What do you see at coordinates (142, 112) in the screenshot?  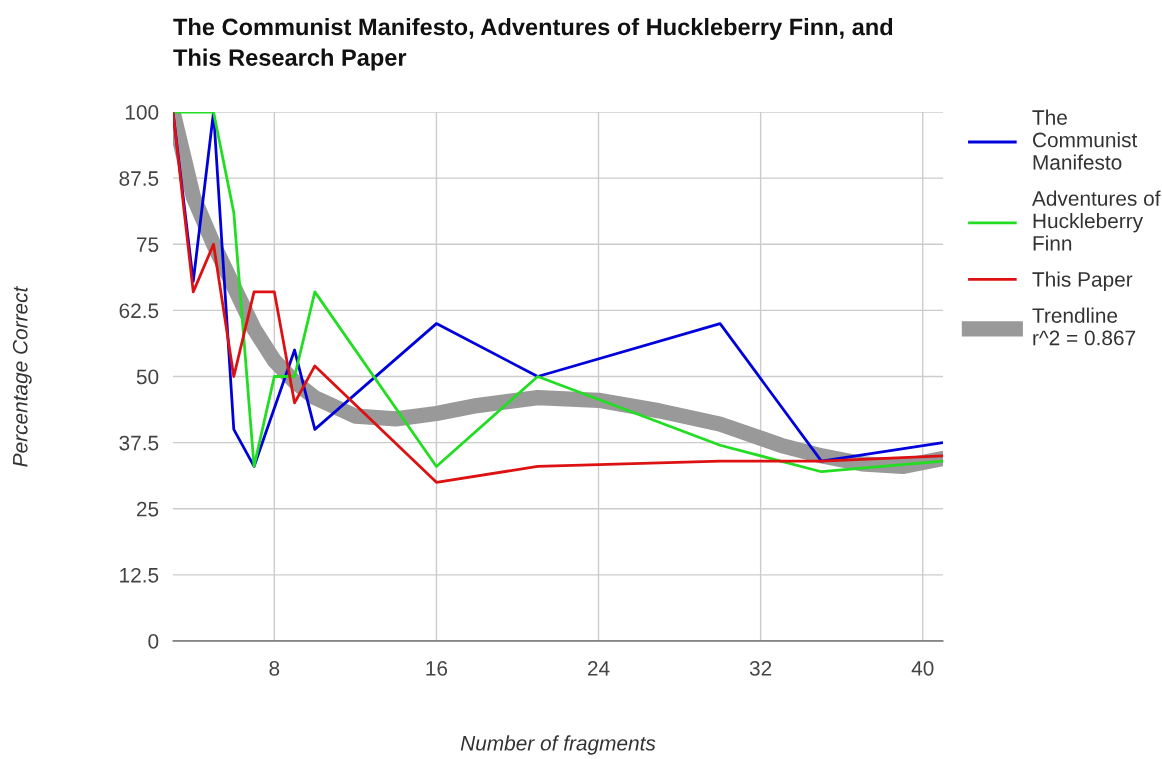 I see `y-tick-label: 100` at bounding box center [142, 112].